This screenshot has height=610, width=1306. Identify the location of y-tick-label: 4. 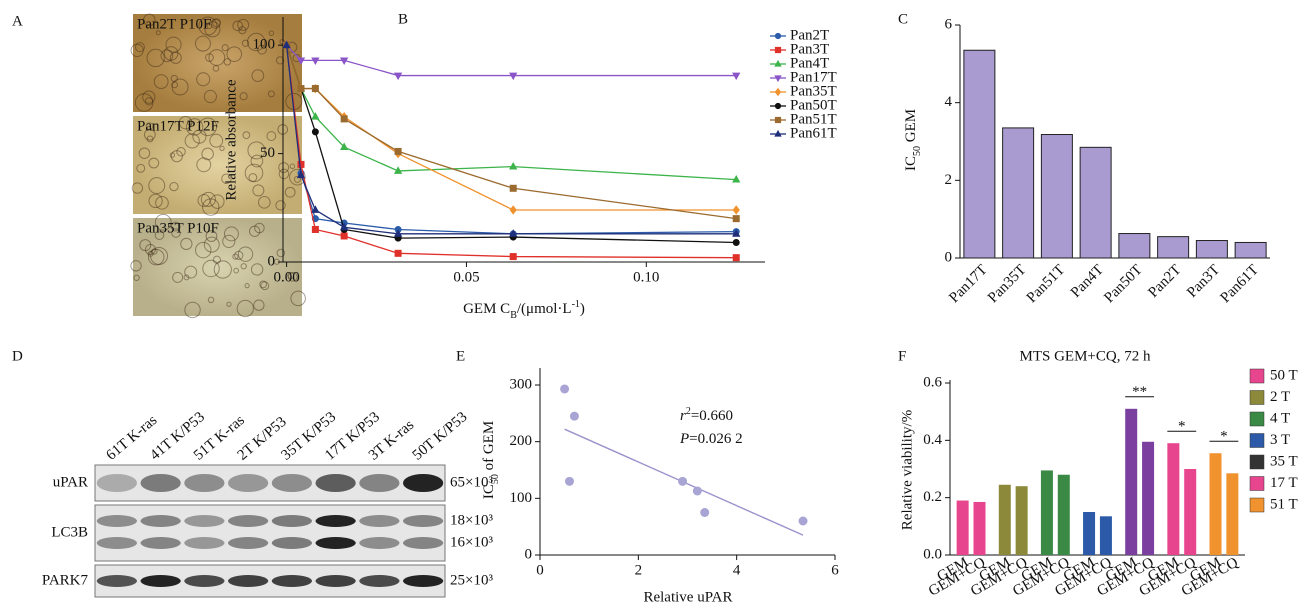
(949, 102).